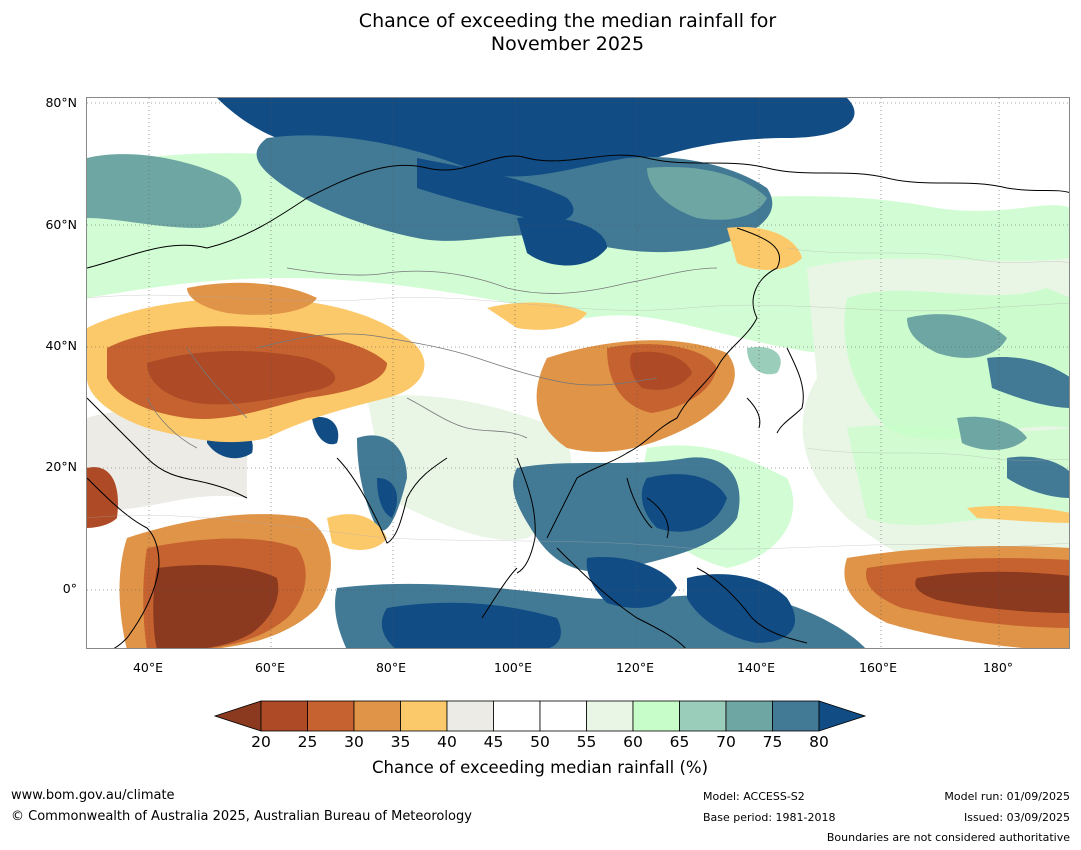  What do you see at coordinates (307, 742) in the screenshot?
I see `colorbar-tick-label: 25` at bounding box center [307, 742].